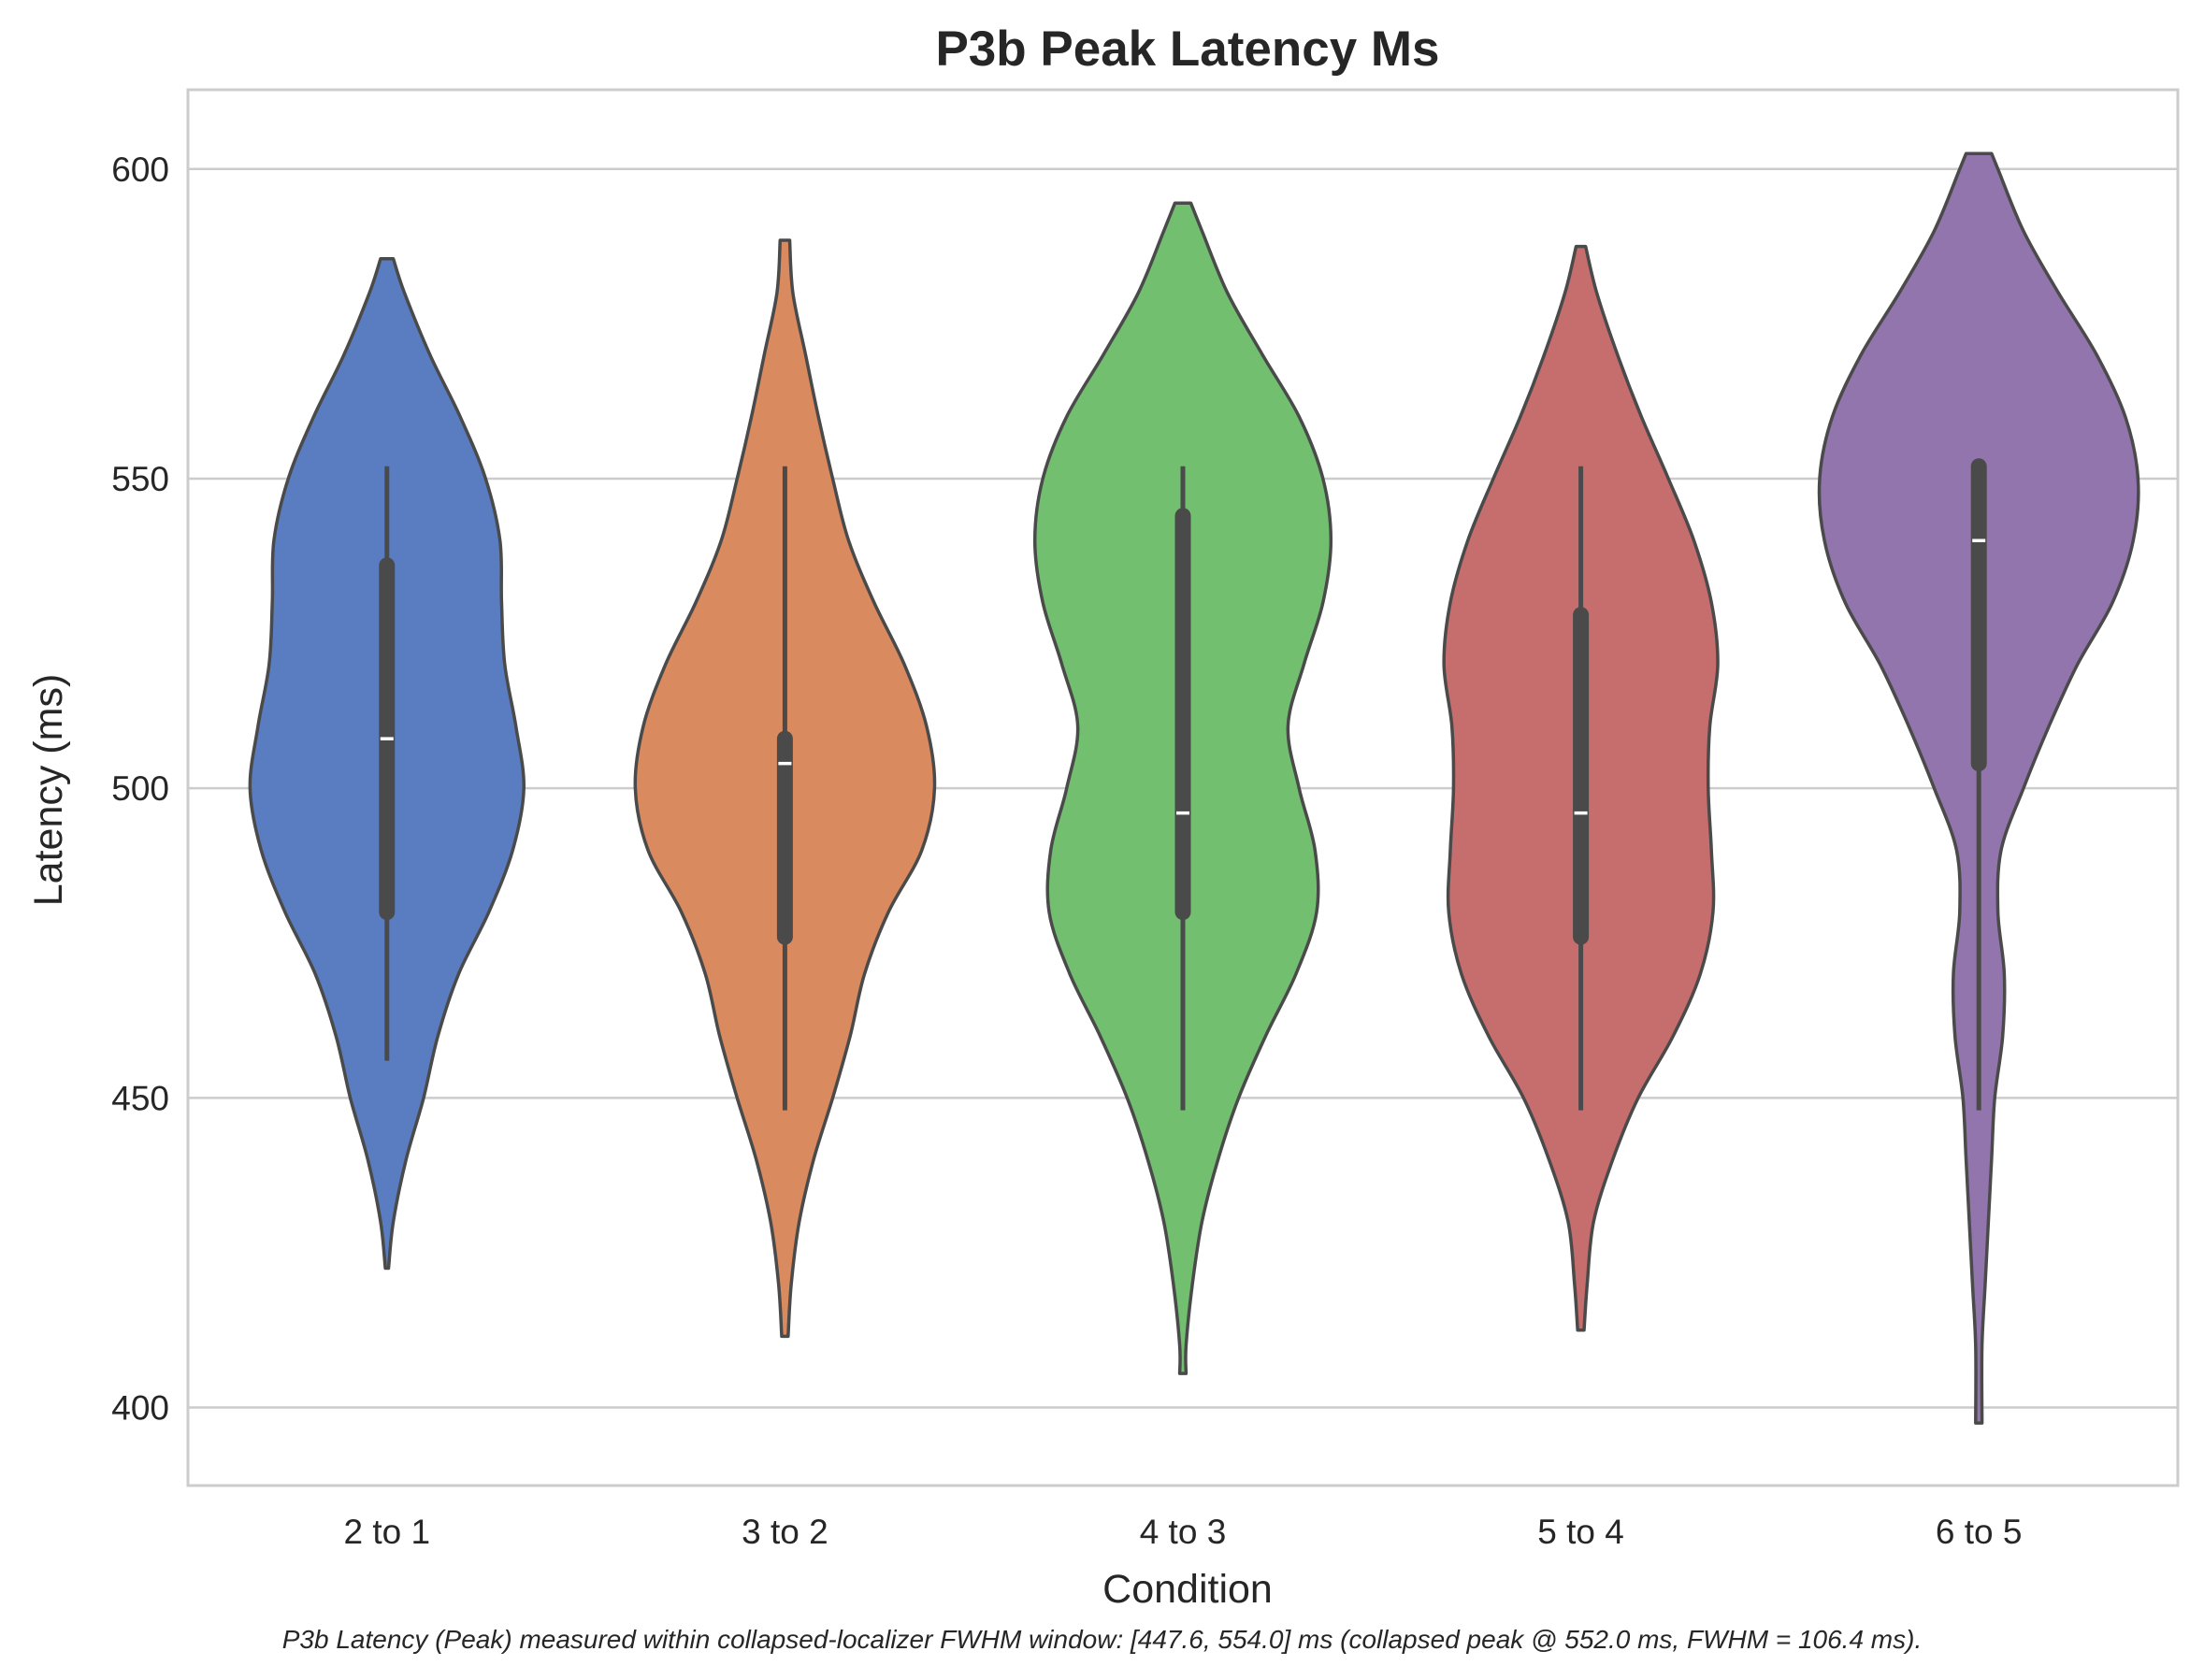 The height and width of the screenshot is (1680, 2204). What do you see at coordinates (1187, 49) in the screenshot?
I see `chart-title: P3b Peak Latency Ms` at bounding box center [1187, 49].